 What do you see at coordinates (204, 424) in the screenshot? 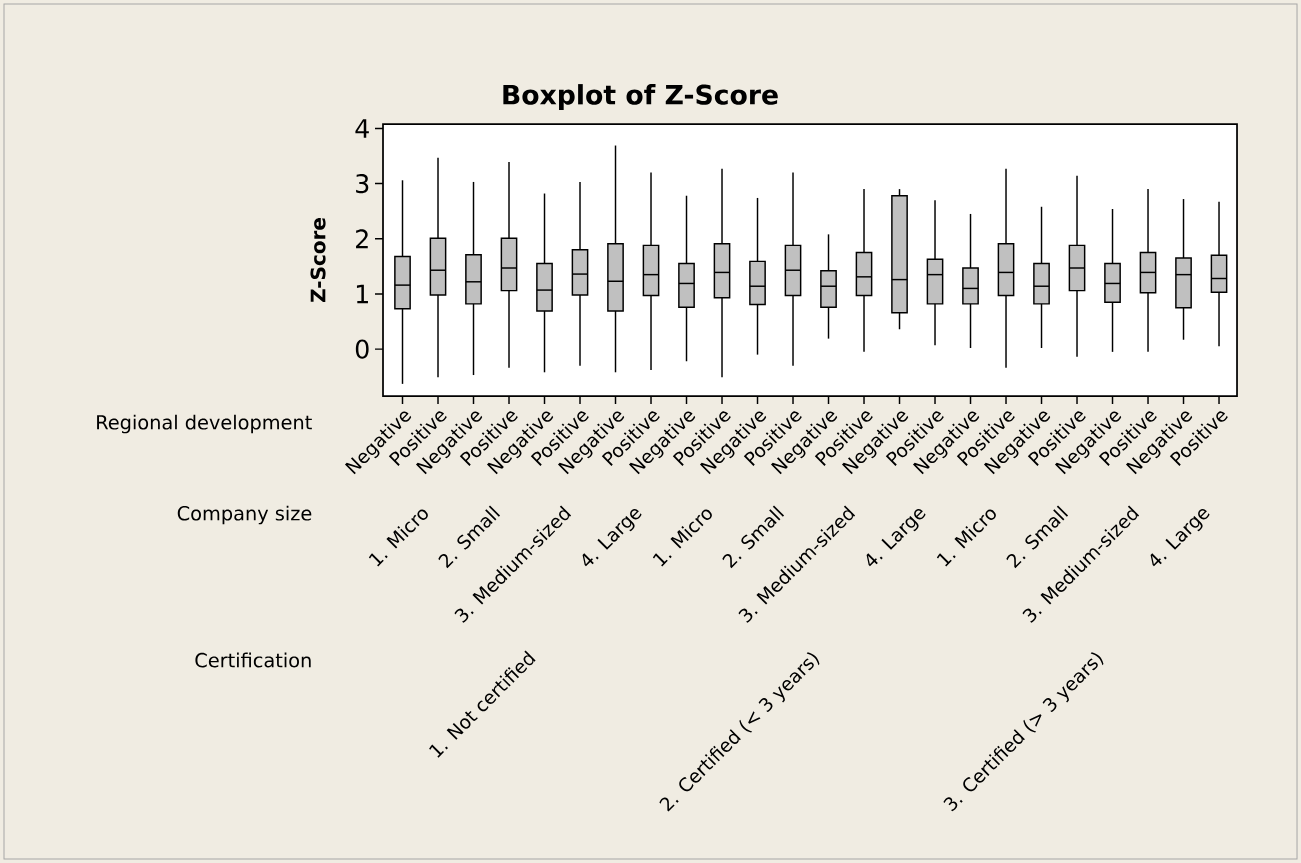
I see `text: Regional development` at bounding box center [204, 424].